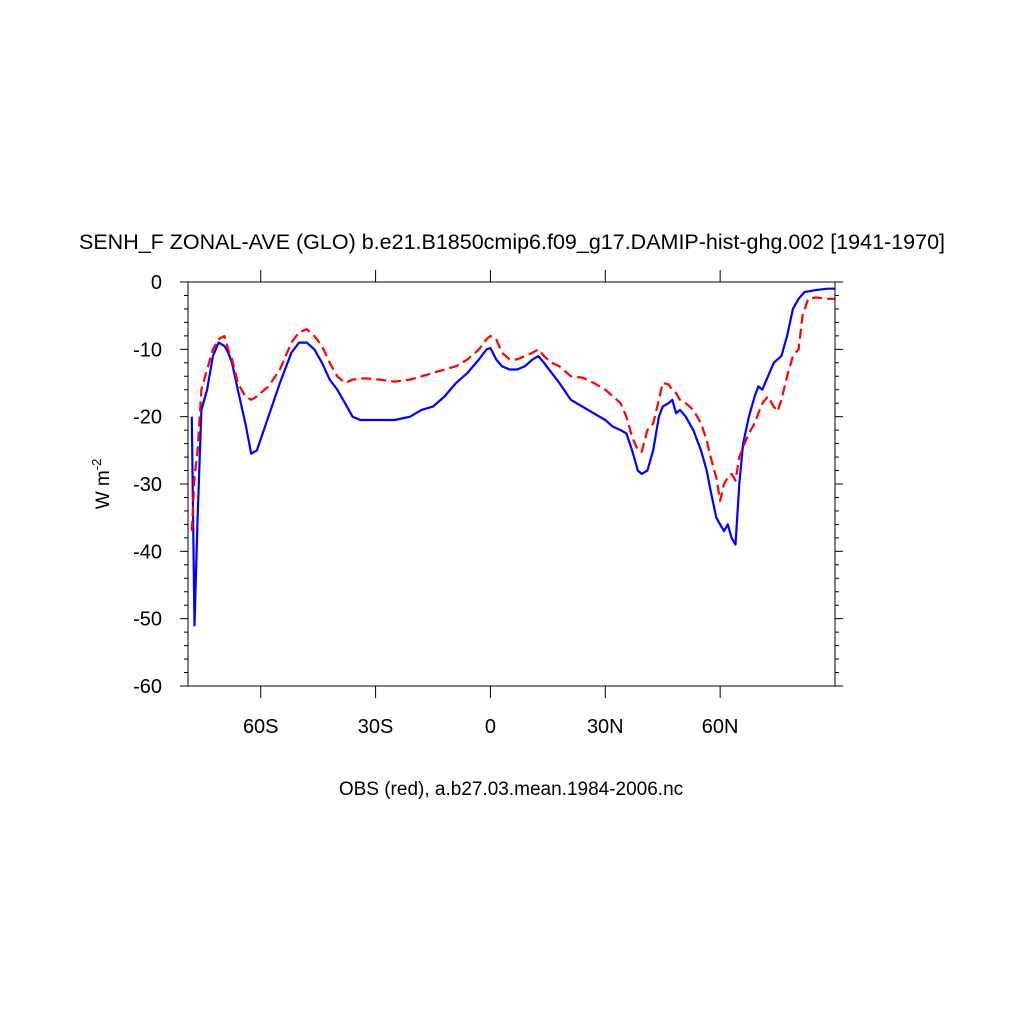 The height and width of the screenshot is (1024, 1024). Describe the element at coordinates (720, 727) in the screenshot. I see `x-tick-label: 60N` at that location.